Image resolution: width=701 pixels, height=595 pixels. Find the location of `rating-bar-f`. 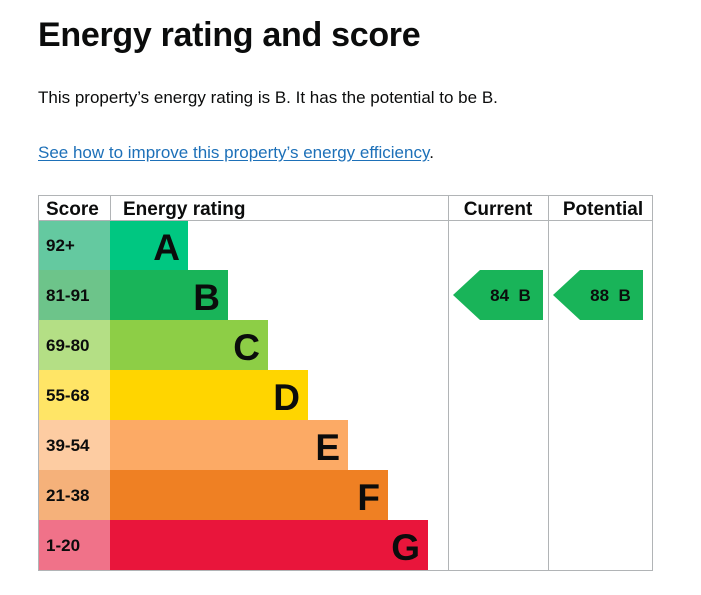

rating-bar-f is located at coordinates (249, 495).